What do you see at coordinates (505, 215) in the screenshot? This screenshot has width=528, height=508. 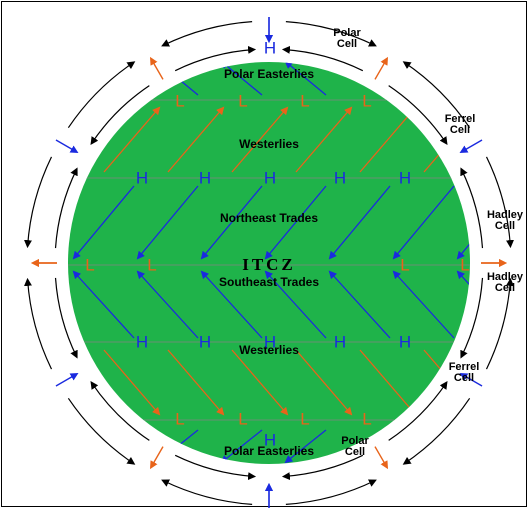 I see `cell-label: Hadley` at bounding box center [505, 215].